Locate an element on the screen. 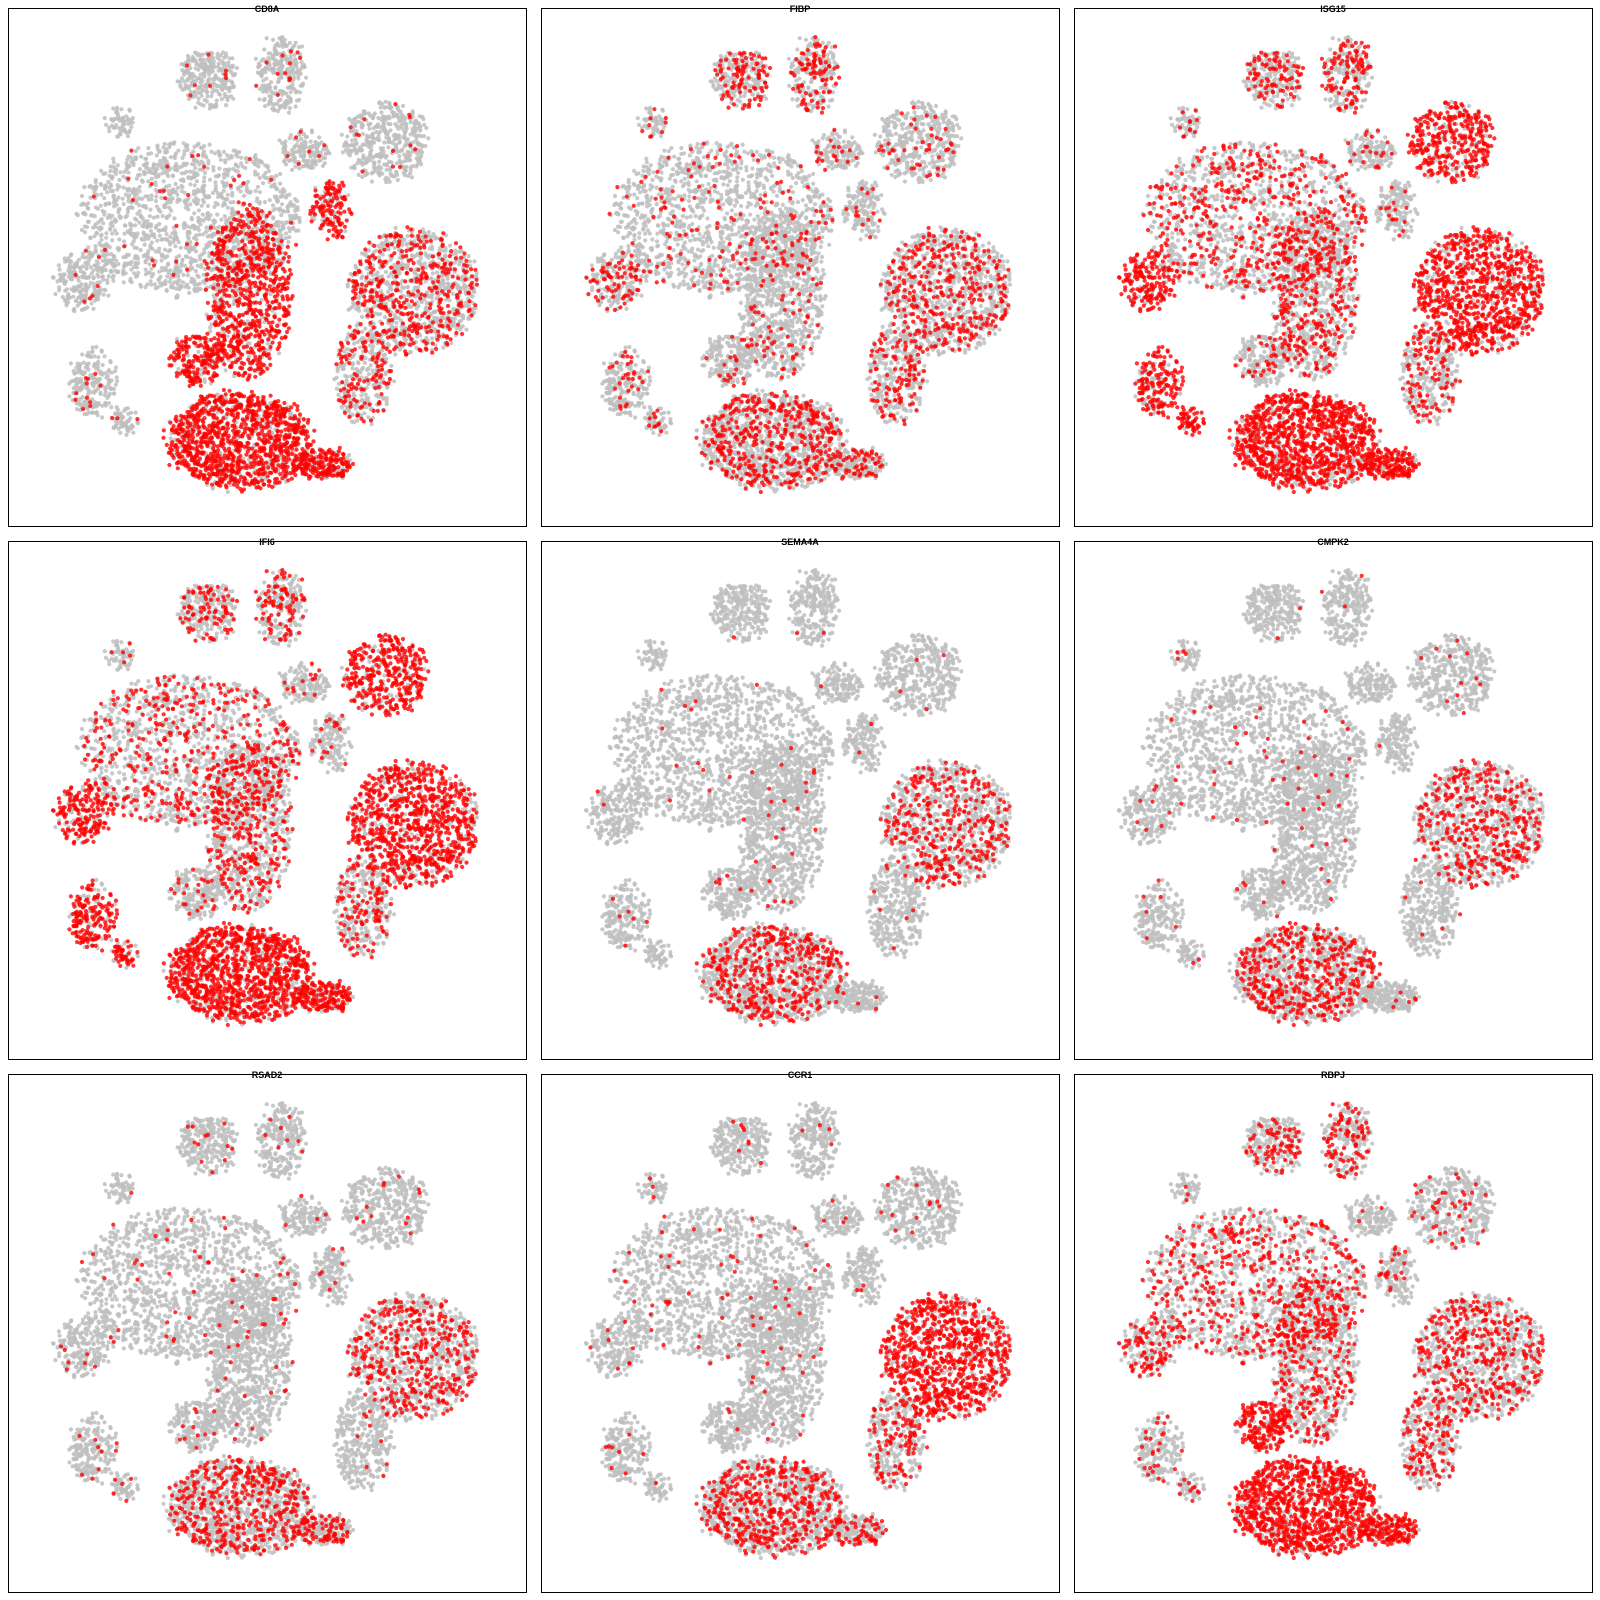  point-cloud is located at coordinates (265, 264).